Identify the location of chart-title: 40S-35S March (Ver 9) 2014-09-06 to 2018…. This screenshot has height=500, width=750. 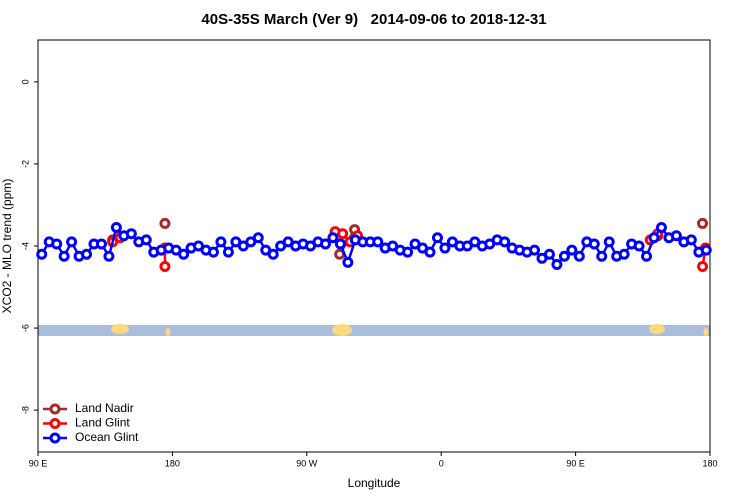
(373, 19).